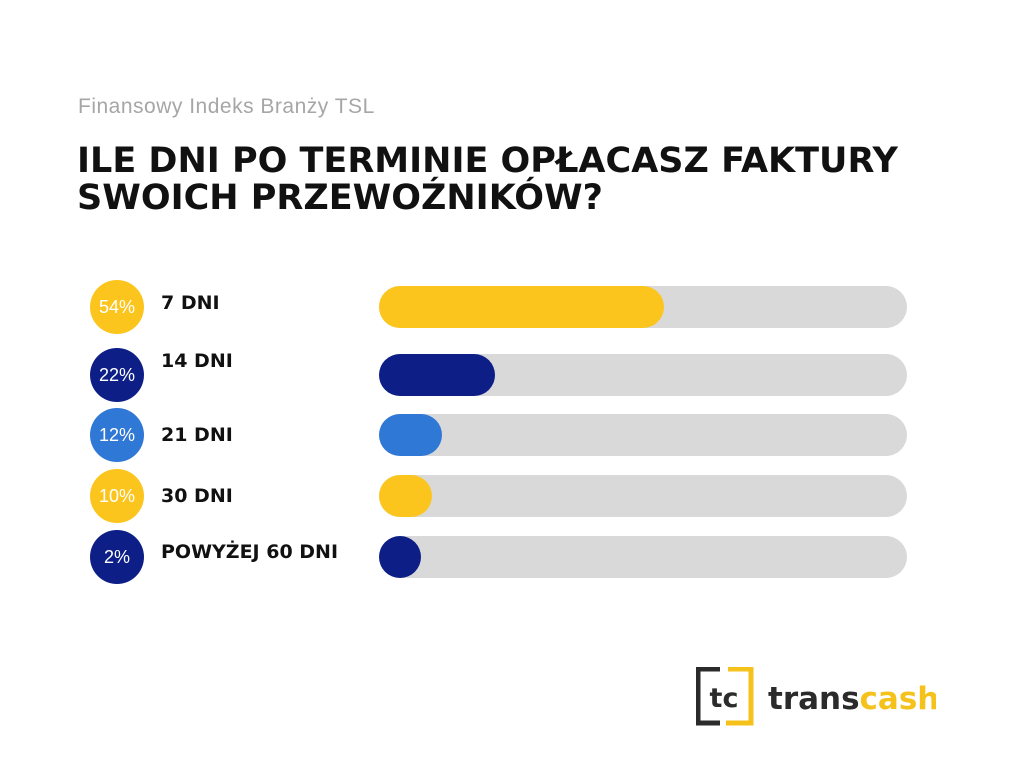 The width and height of the screenshot is (1024, 768). I want to click on value-badge: 54%, so click(117, 307).